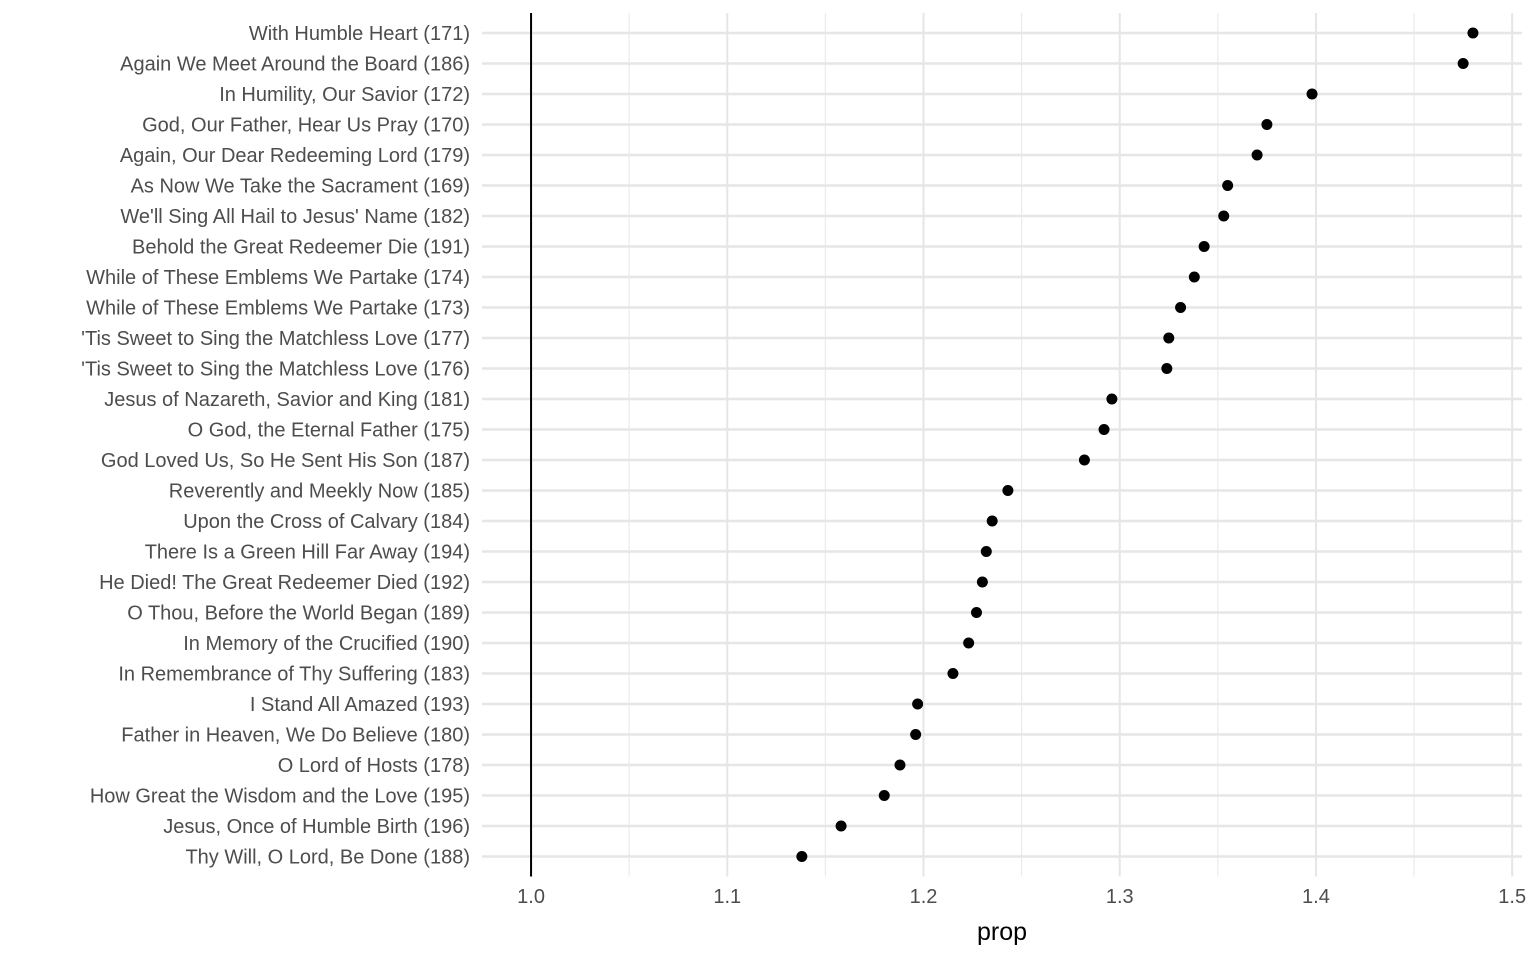 Image resolution: width=1536 pixels, height=960 pixels. I want to click on category-label: God Loved Us, So He Sent His Son (187), so click(285, 461).